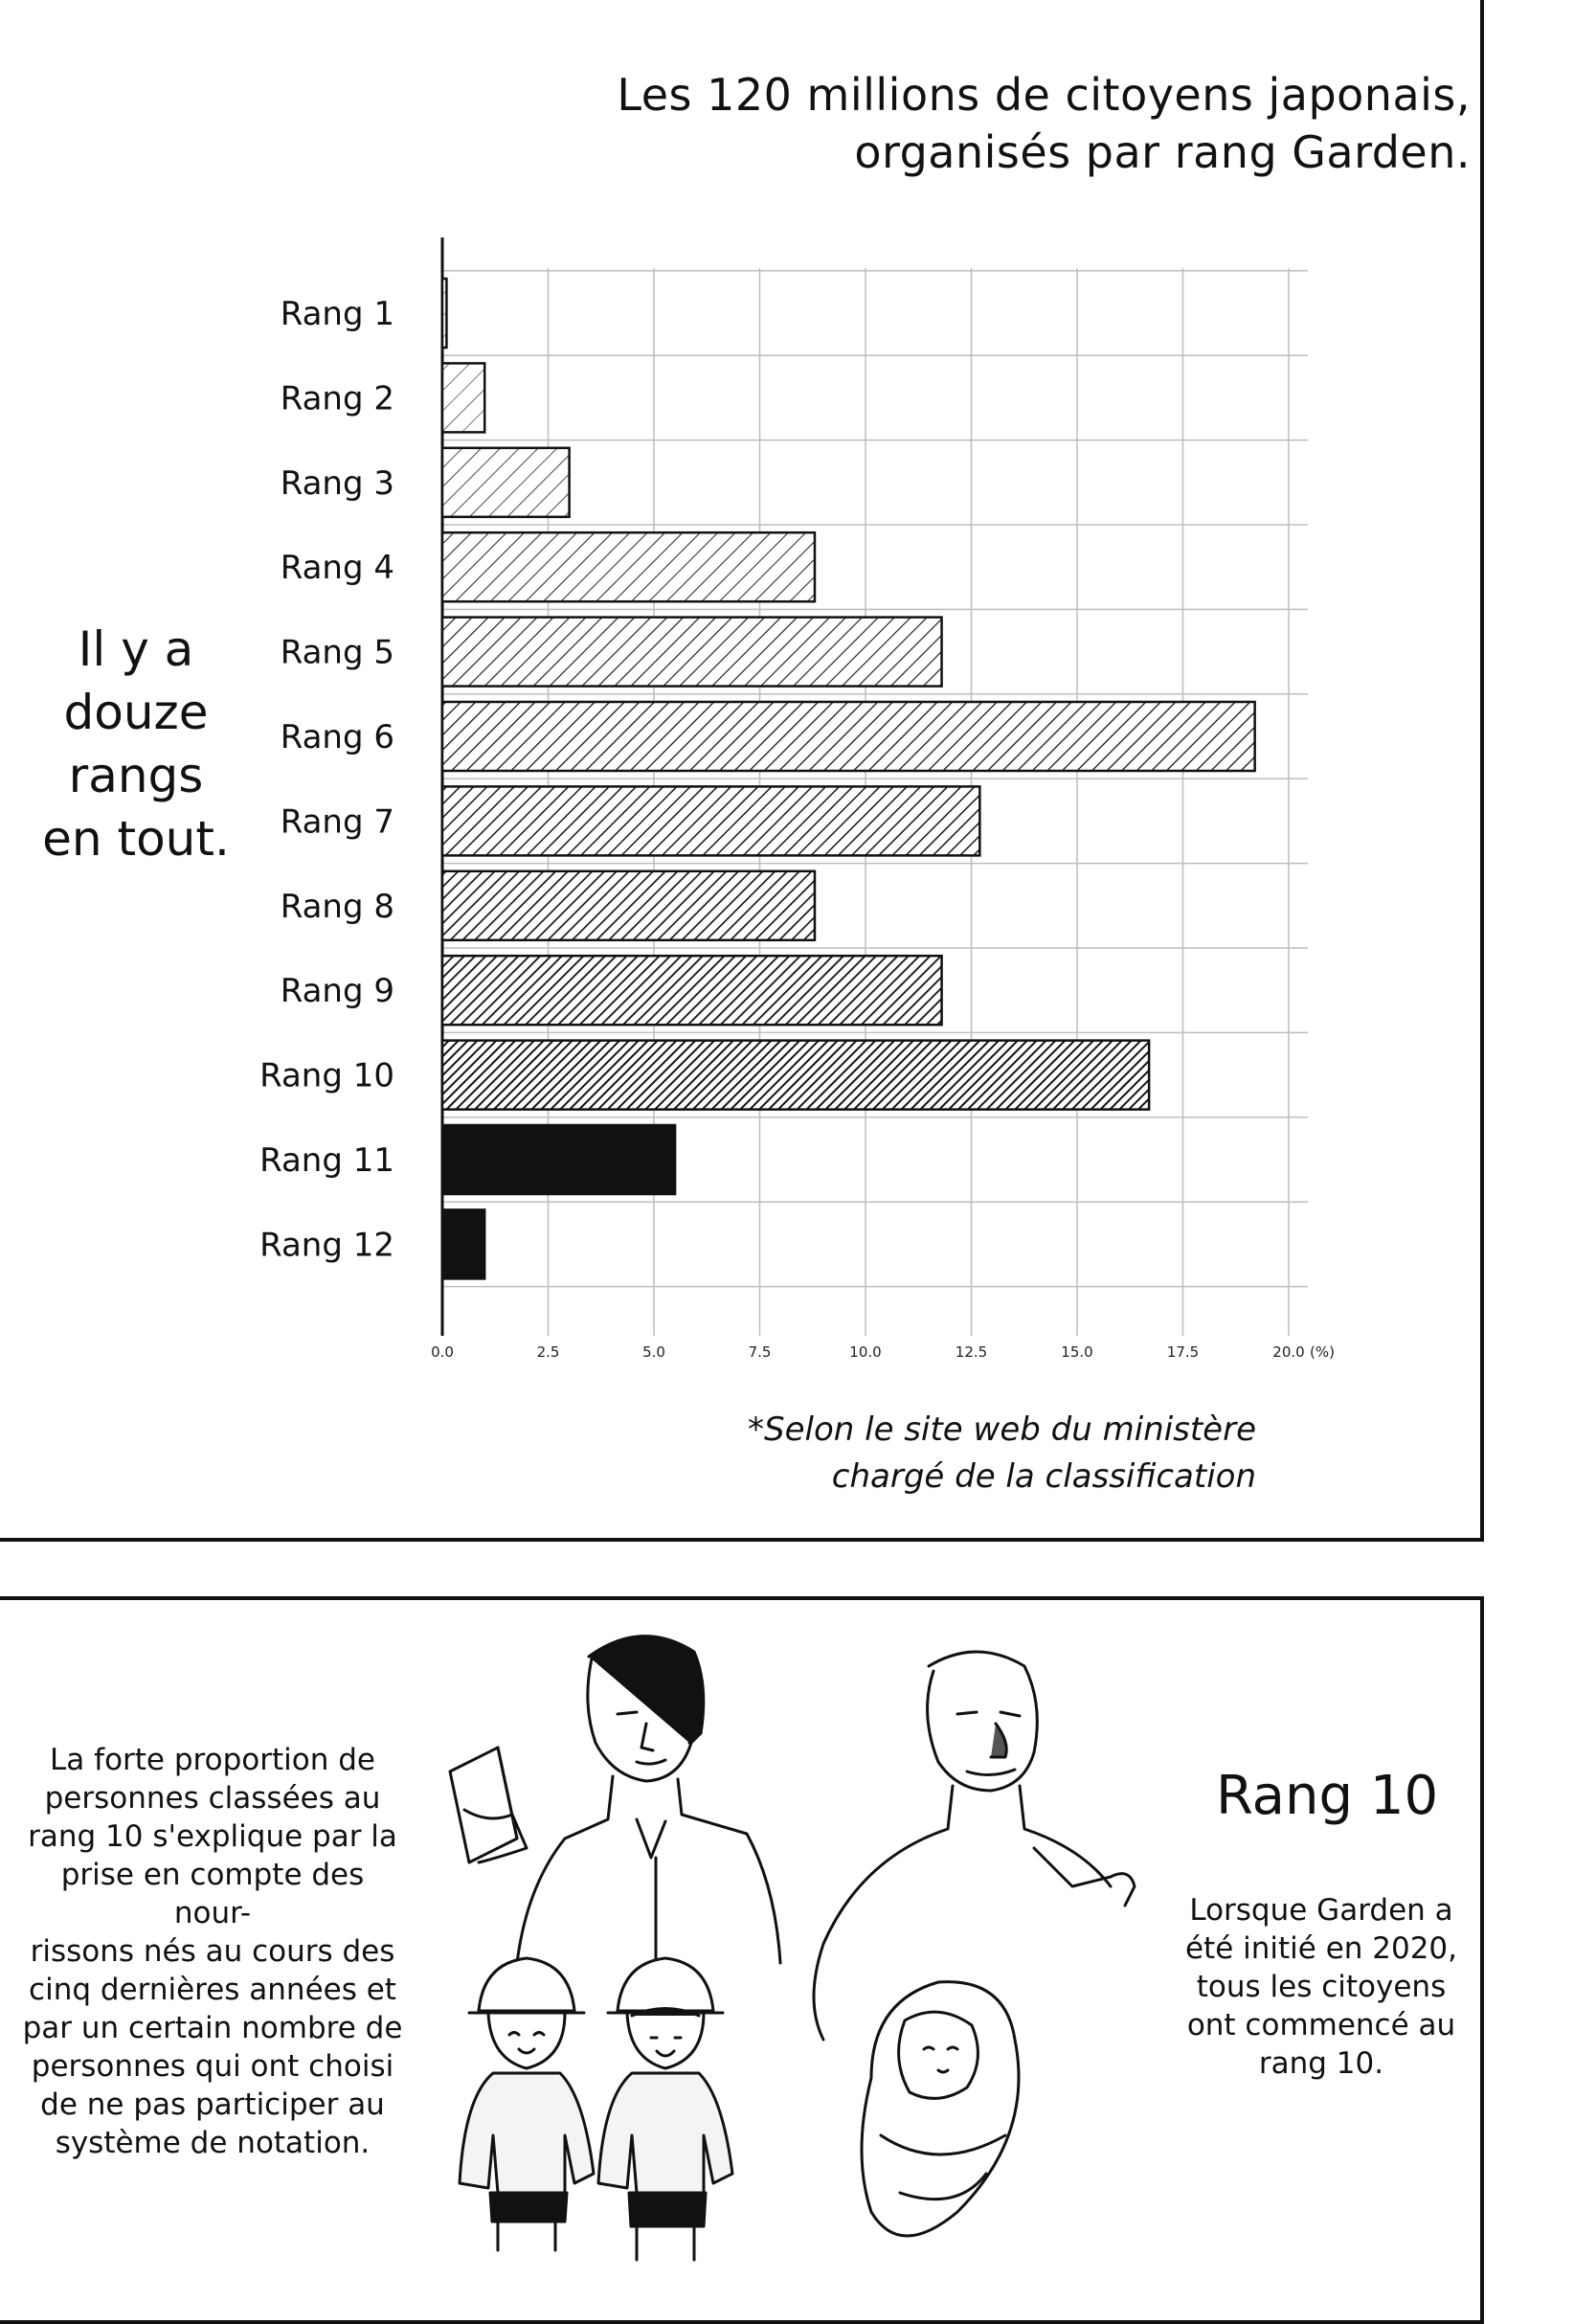  What do you see at coordinates (1183, 1352) in the screenshot?
I see `x-tick-label: 17.5` at bounding box center [1183, 1352].